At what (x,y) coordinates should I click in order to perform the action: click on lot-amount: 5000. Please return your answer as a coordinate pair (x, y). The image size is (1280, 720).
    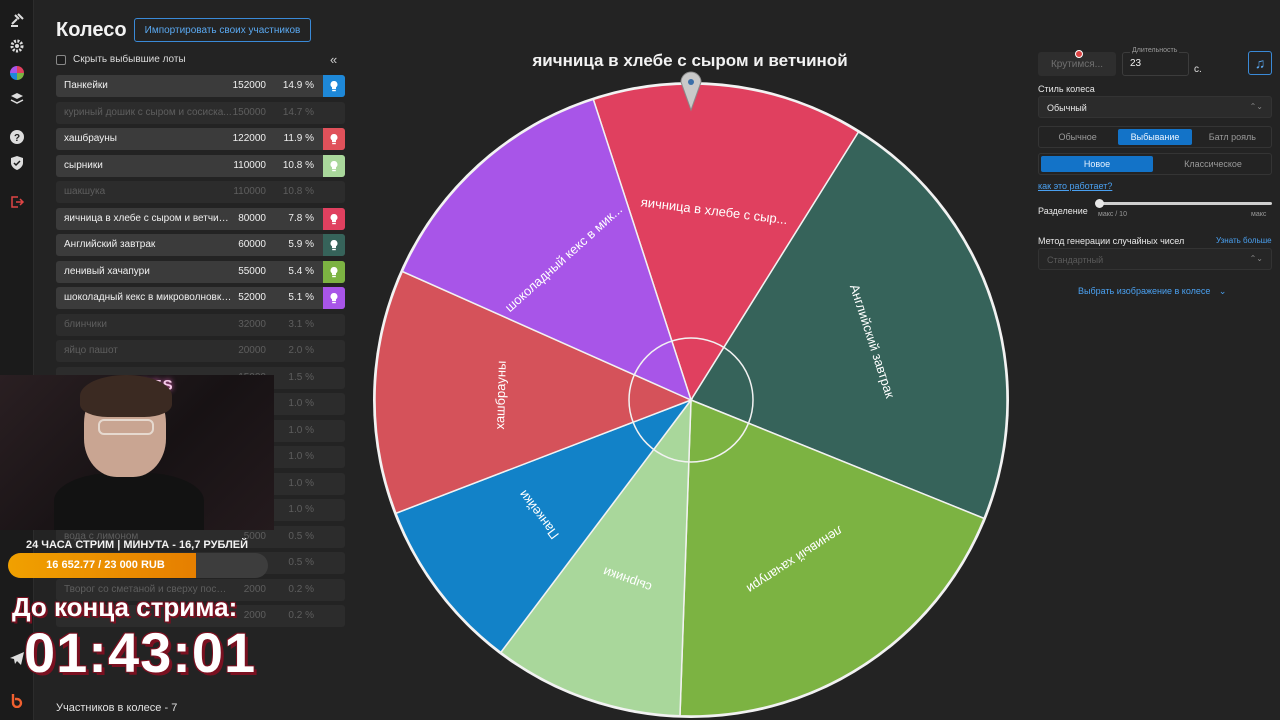
    Looking at the image, I should click on (254, 536).